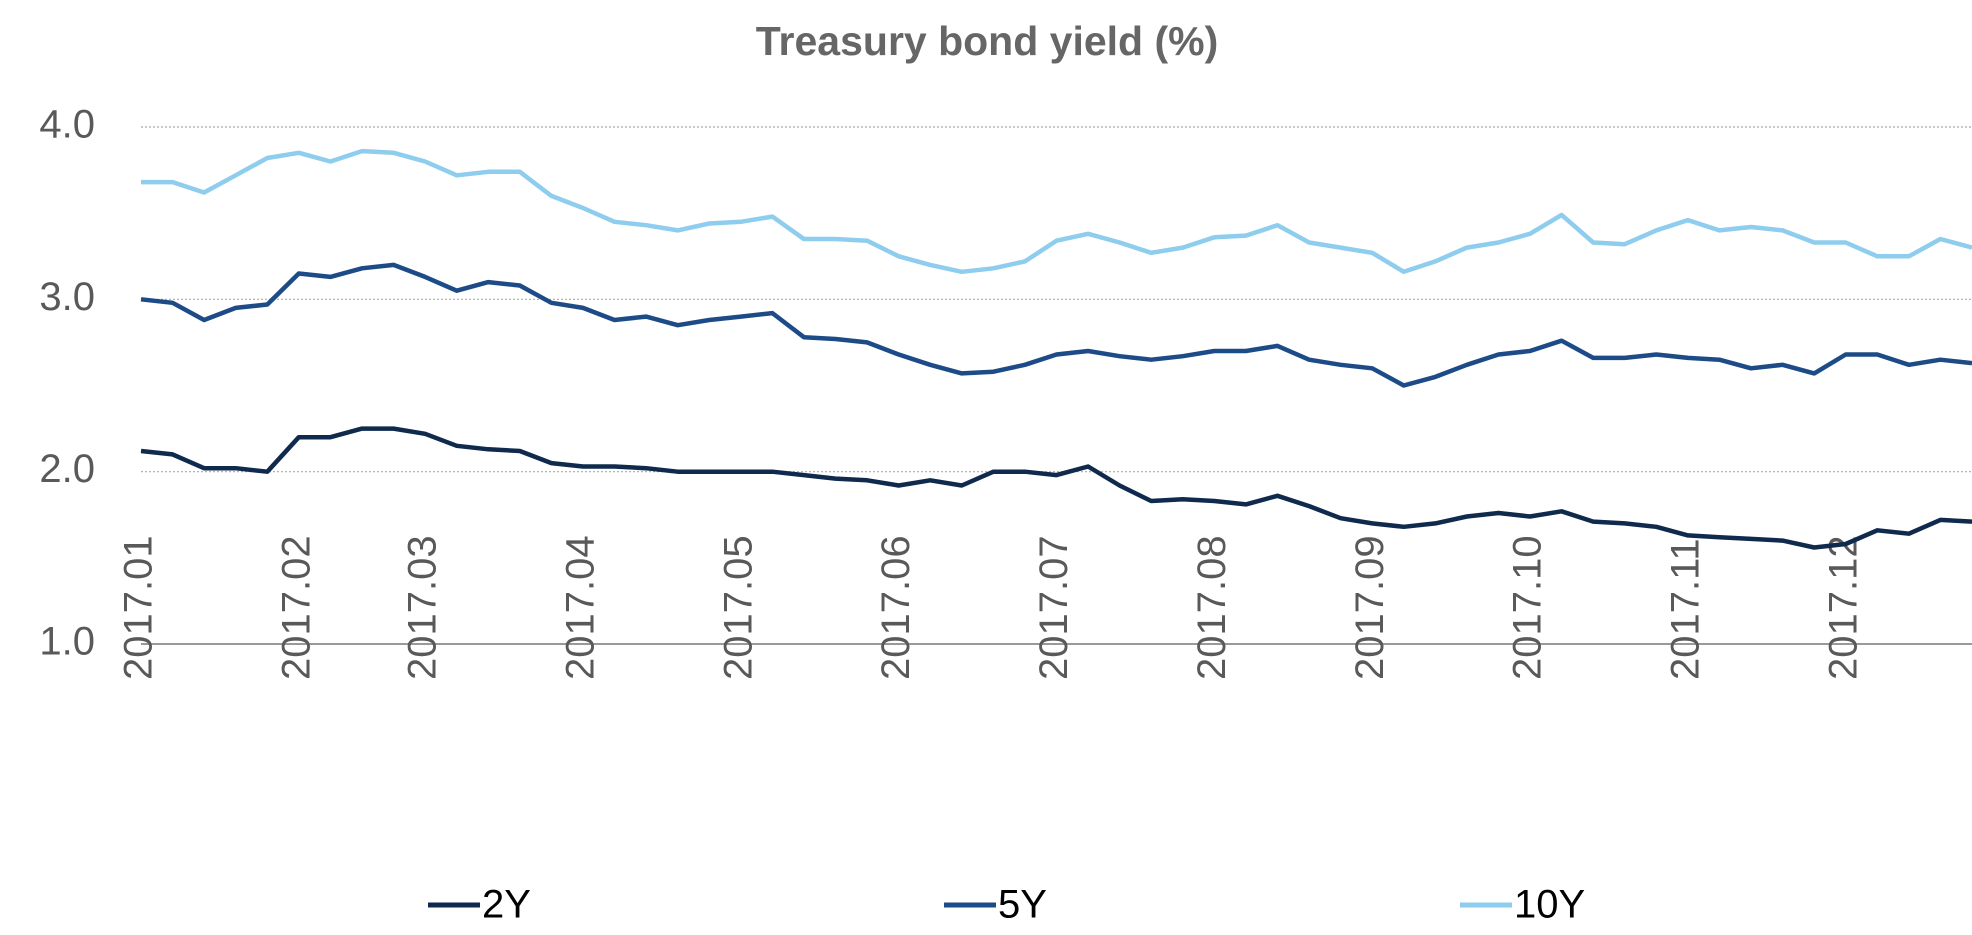 The height and width of the screenshot is (935, 1972). Describe the element at coordinates (738, 607) in the screenshot. I see `x-tick-label: 2017.05` at that location.